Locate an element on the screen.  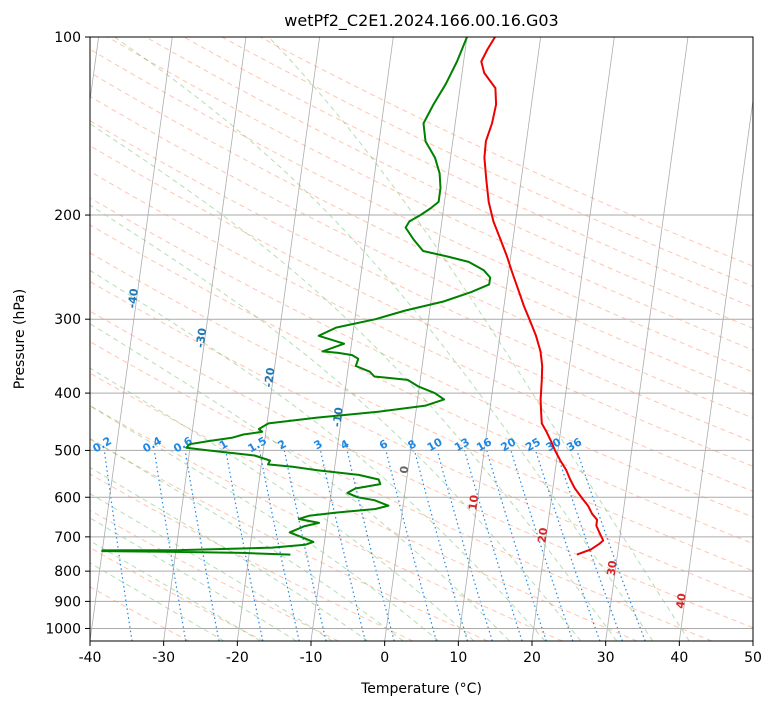
mixing-ratio-label: 25 is located at coordinates (533, 444).